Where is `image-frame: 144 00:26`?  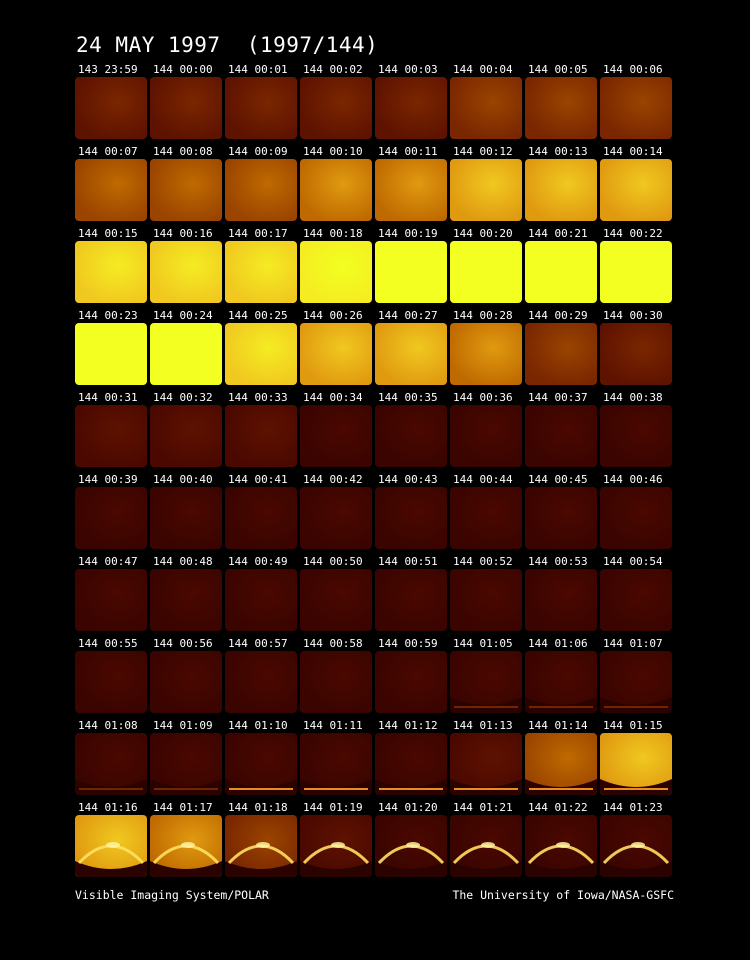
image-frame: 144 00:26 is located at coordinates (336, 346).